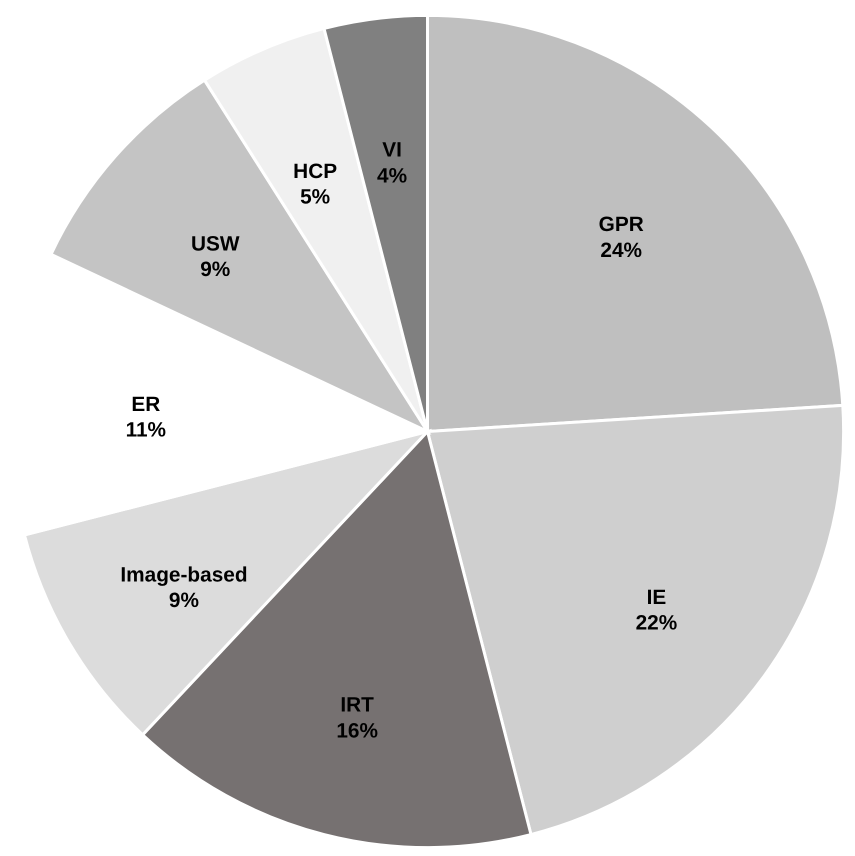 The width and height of the screenshot is (855, 856). What do you see at coordinates (392, 176) in the screenshot?
I see `data-label: 4%` at bounding box center [392, 176].